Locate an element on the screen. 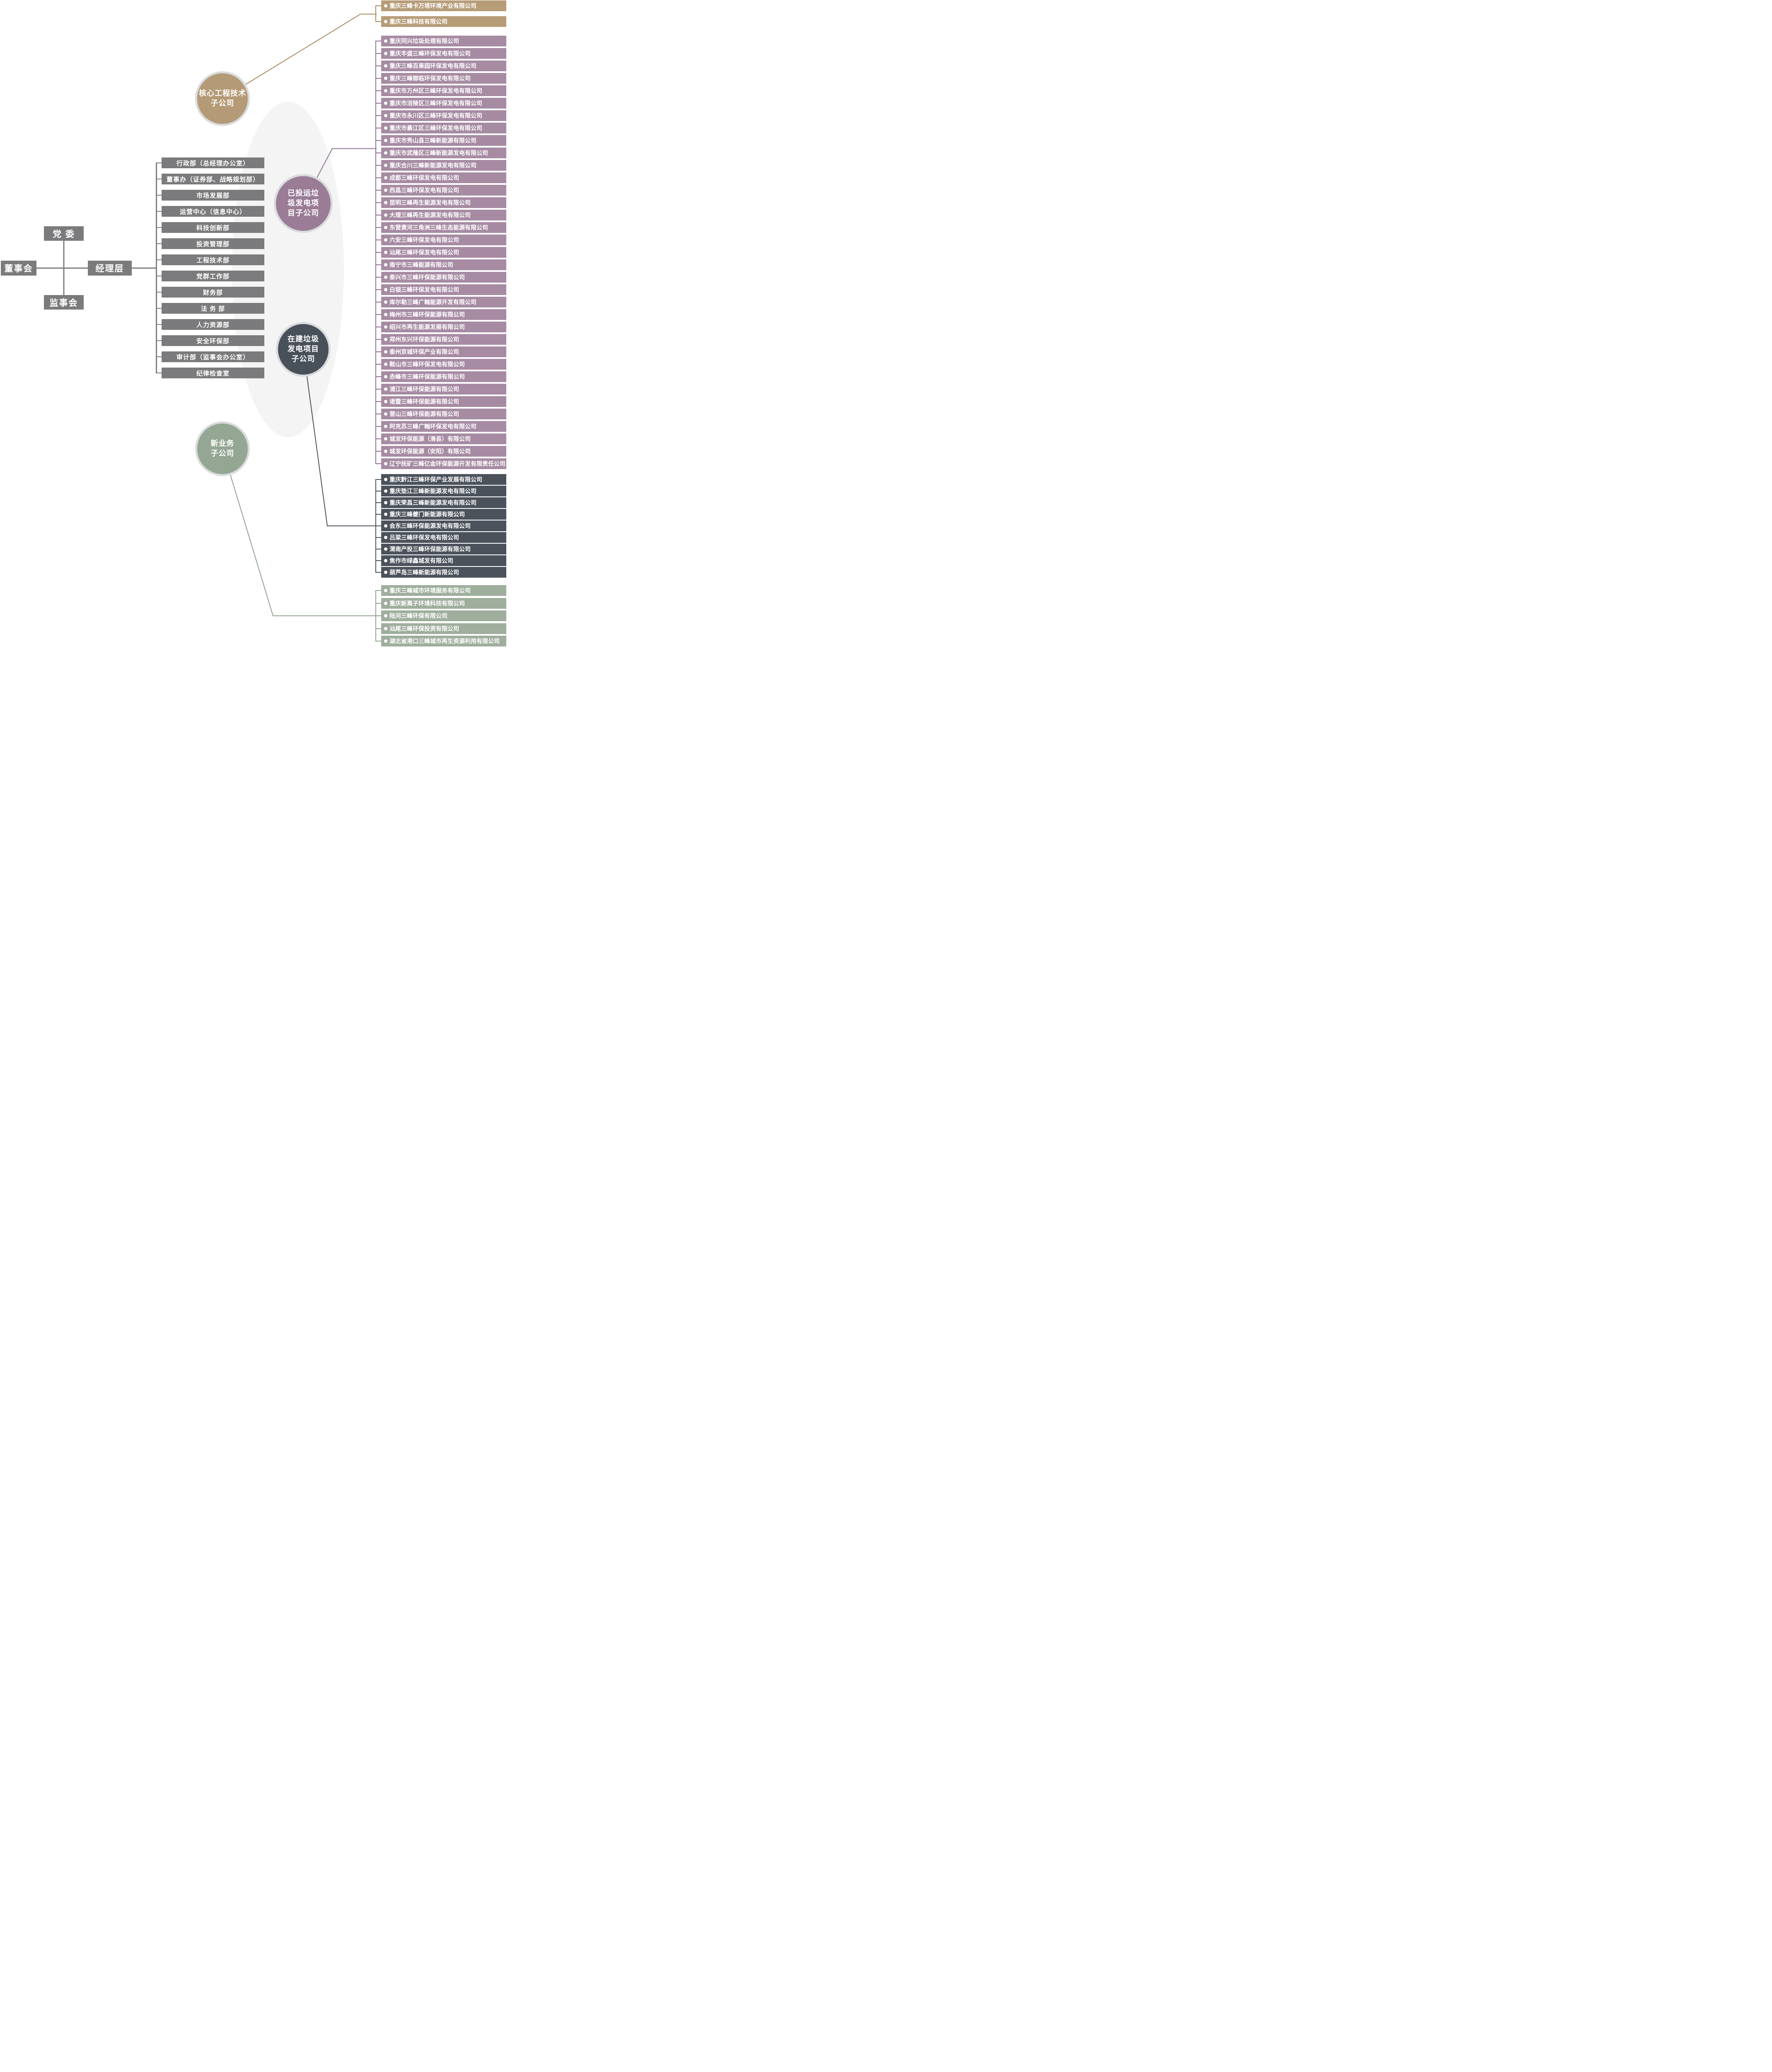  company-item: 浦江三峰环保能源有限公司 is located at coordinates (440, 389).